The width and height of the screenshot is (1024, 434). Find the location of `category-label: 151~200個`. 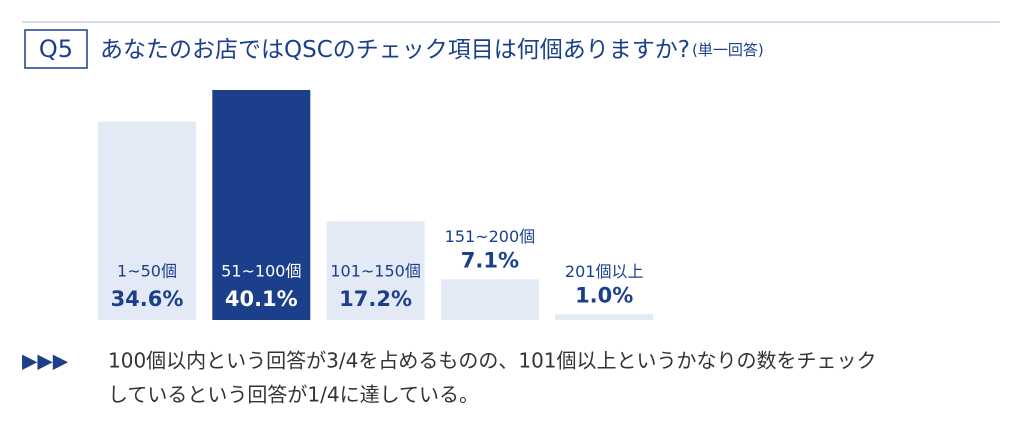

category-label: 151~200個 is located at coordinates (490, 236).